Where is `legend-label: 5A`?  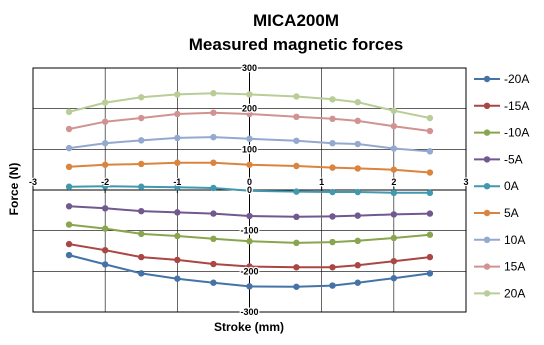 legend-label: 5A is located at coordinates (511, 213).